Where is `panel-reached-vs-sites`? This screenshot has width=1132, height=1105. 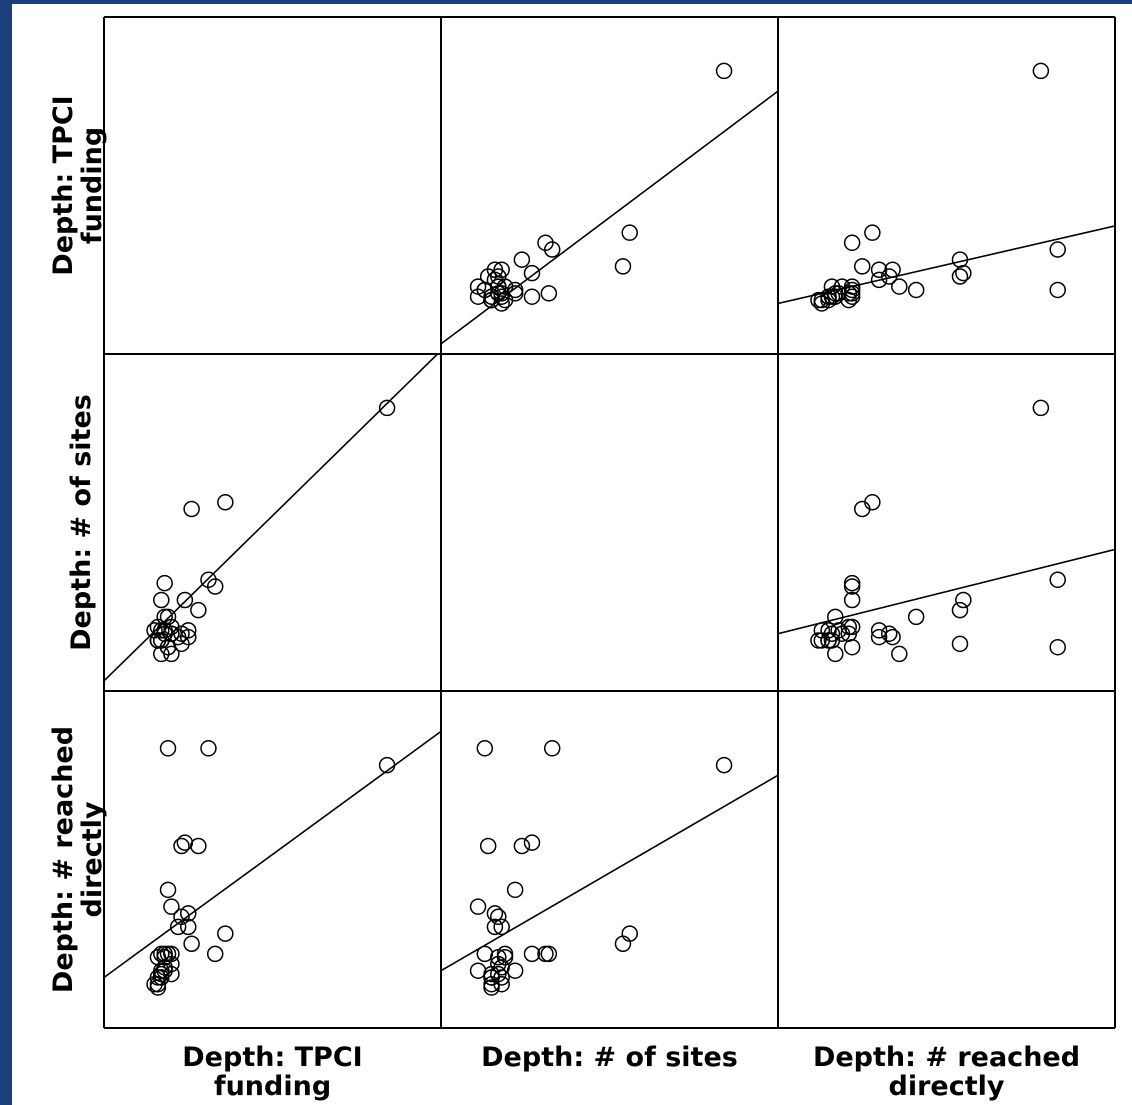
panel-reached-vs-sites is located at coordinates (609, 868).